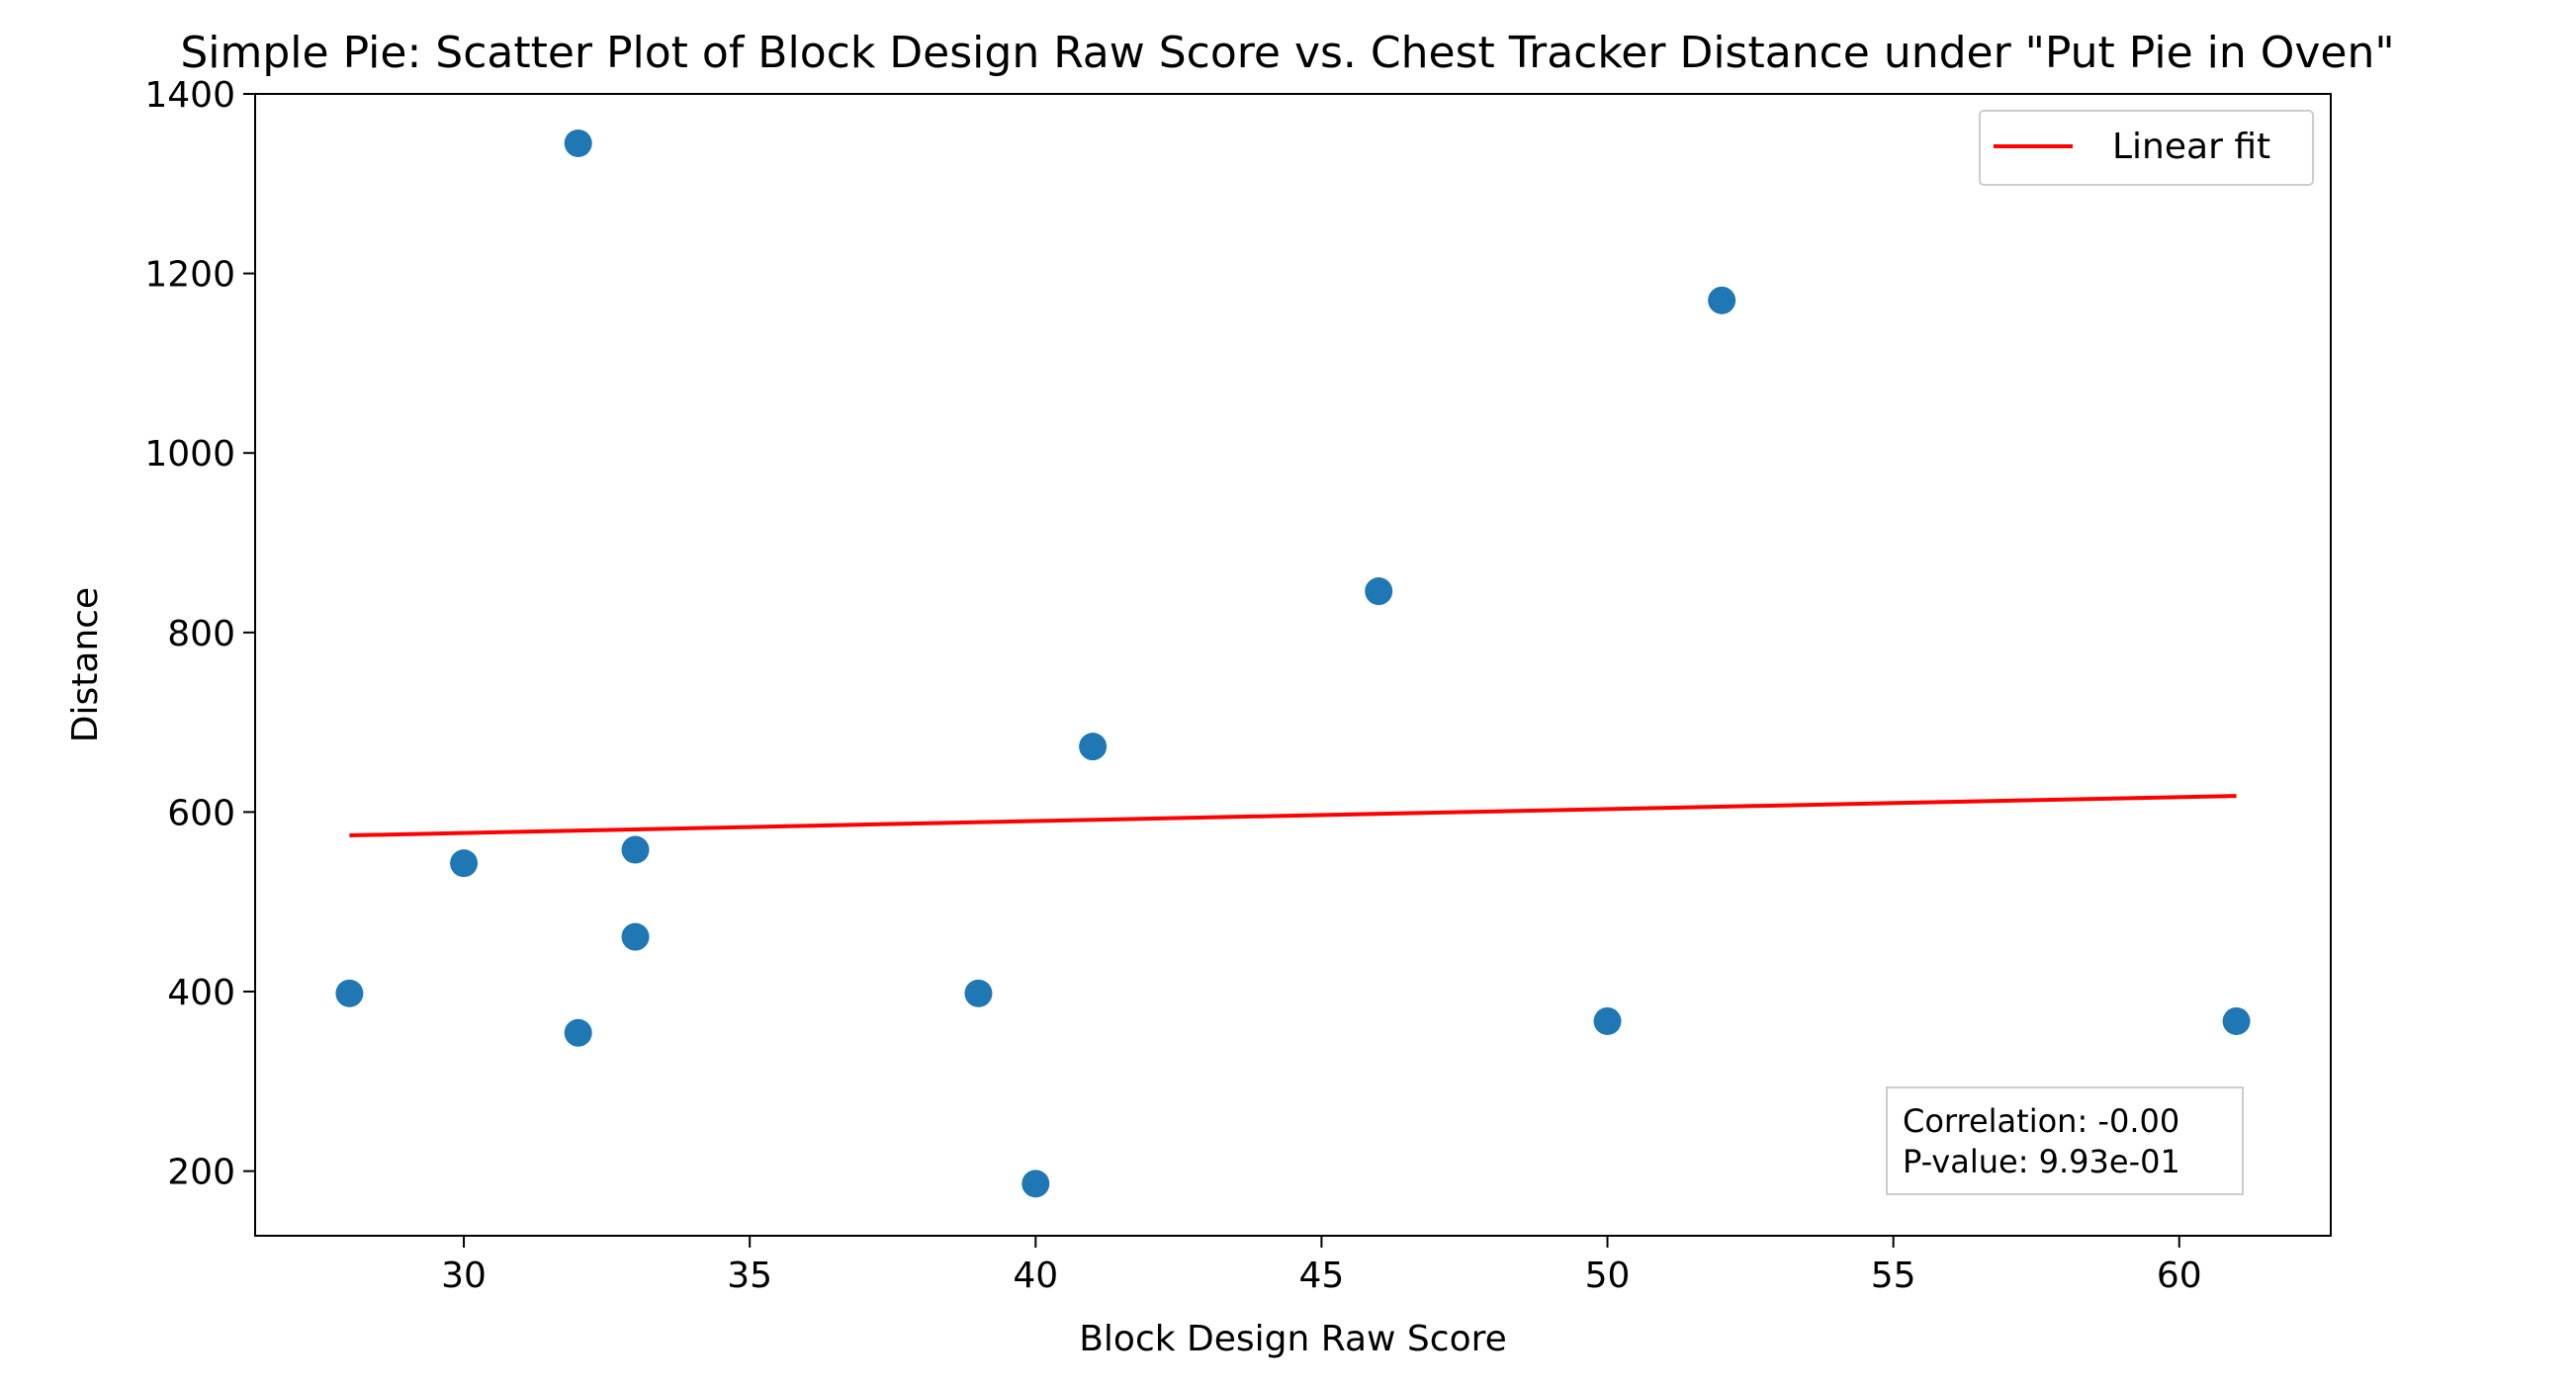  I want to click on legend: Linear fit, so click(2146, 148).